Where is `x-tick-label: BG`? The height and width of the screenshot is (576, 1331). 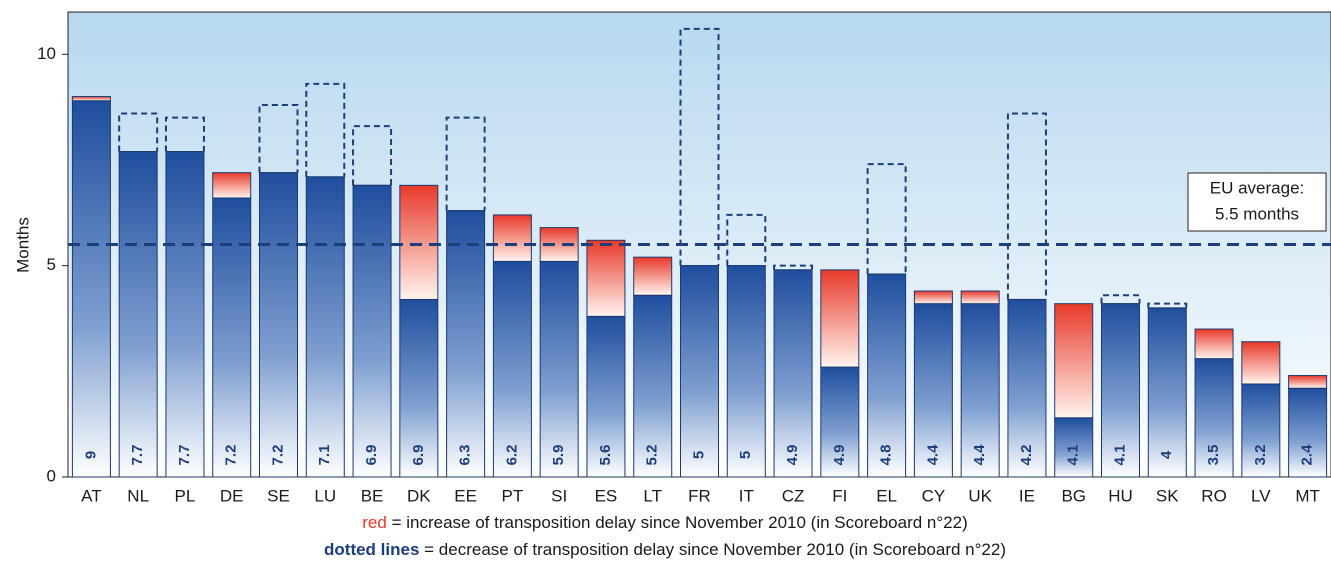 x-tick-label: BG is located at coordinates (1073, 495).